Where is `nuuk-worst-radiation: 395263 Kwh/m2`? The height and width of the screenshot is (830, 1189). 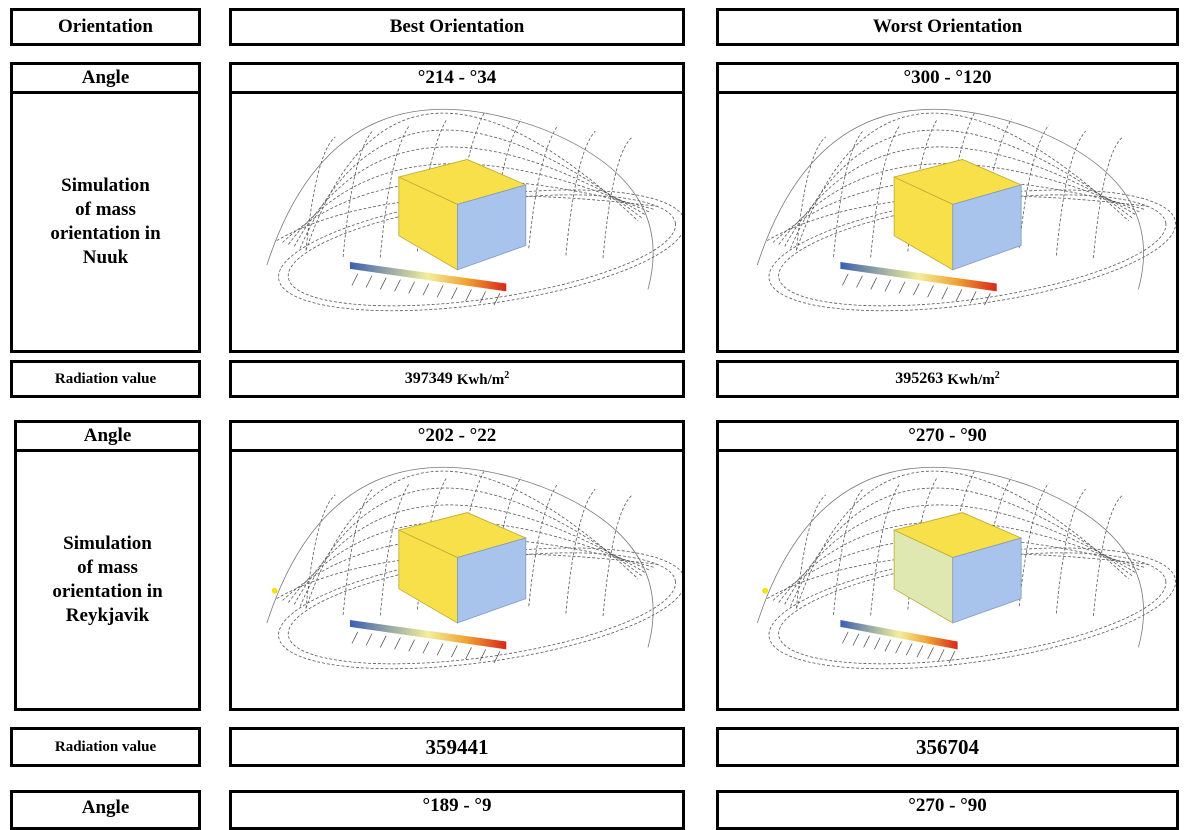 nuuk-worst-radiation: 395263 Kwh/m2 is located at coordinates (947, 379).